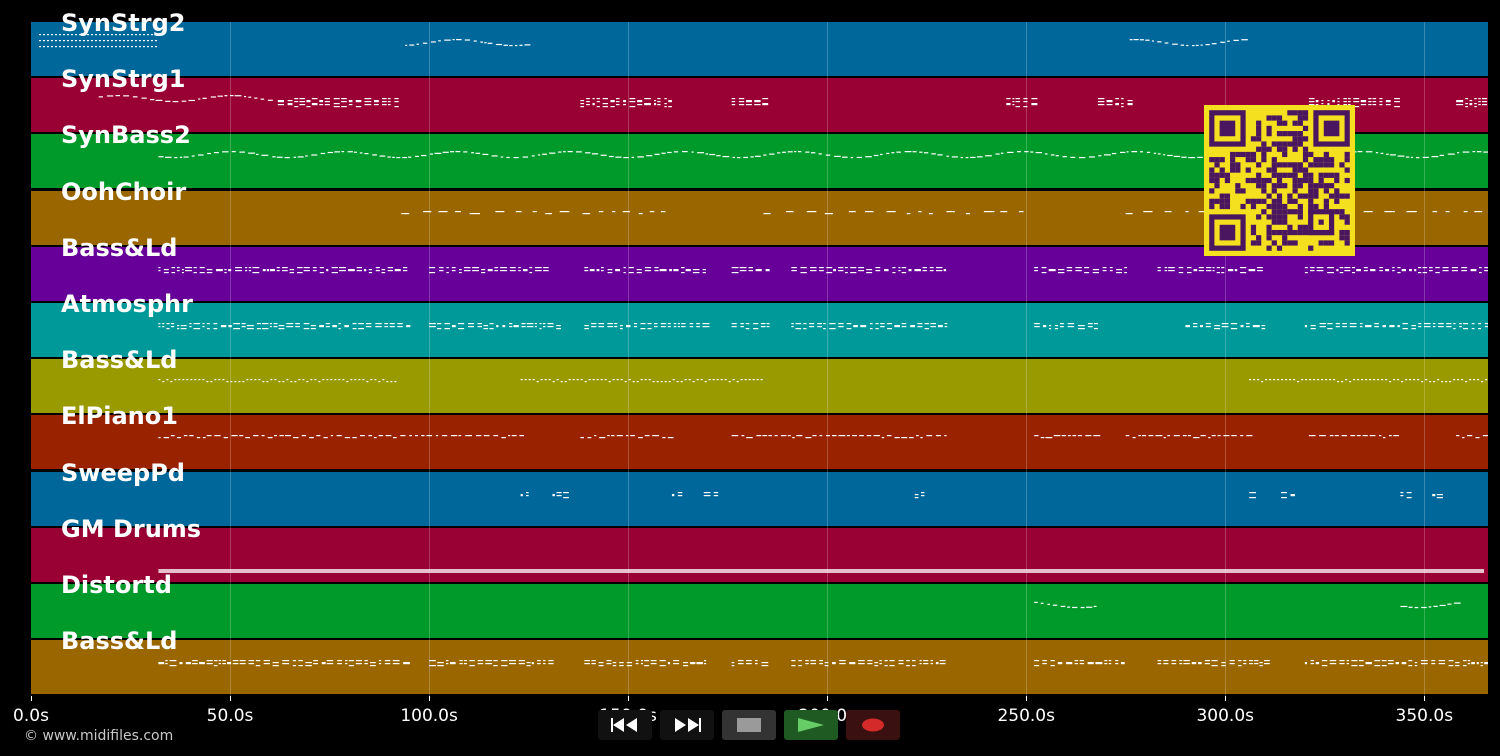 The height and width of the screenshot is (756, 1500). Describe the element at coordinates (1225, 716) in the screenshot. I see `axis-tick-label: 300.0s` at that location.